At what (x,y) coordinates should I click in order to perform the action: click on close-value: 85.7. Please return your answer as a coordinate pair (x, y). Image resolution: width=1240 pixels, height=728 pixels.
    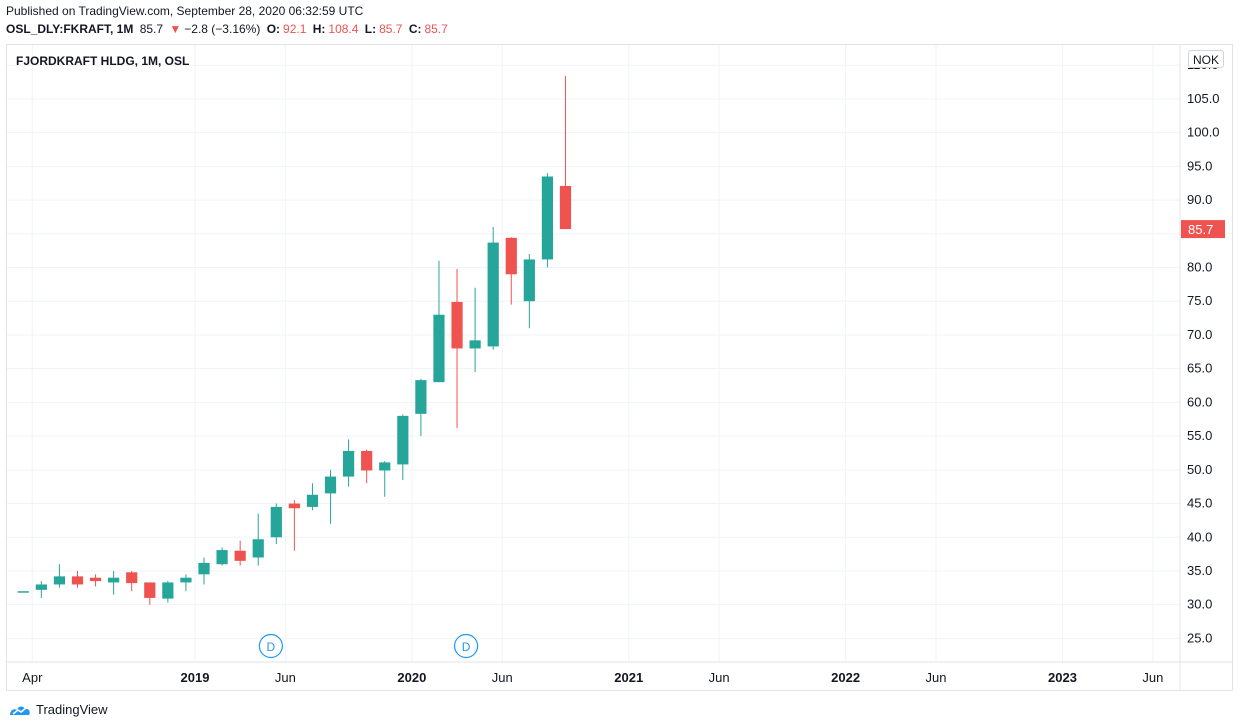
    Looking at the image, I should click on (436, 29).